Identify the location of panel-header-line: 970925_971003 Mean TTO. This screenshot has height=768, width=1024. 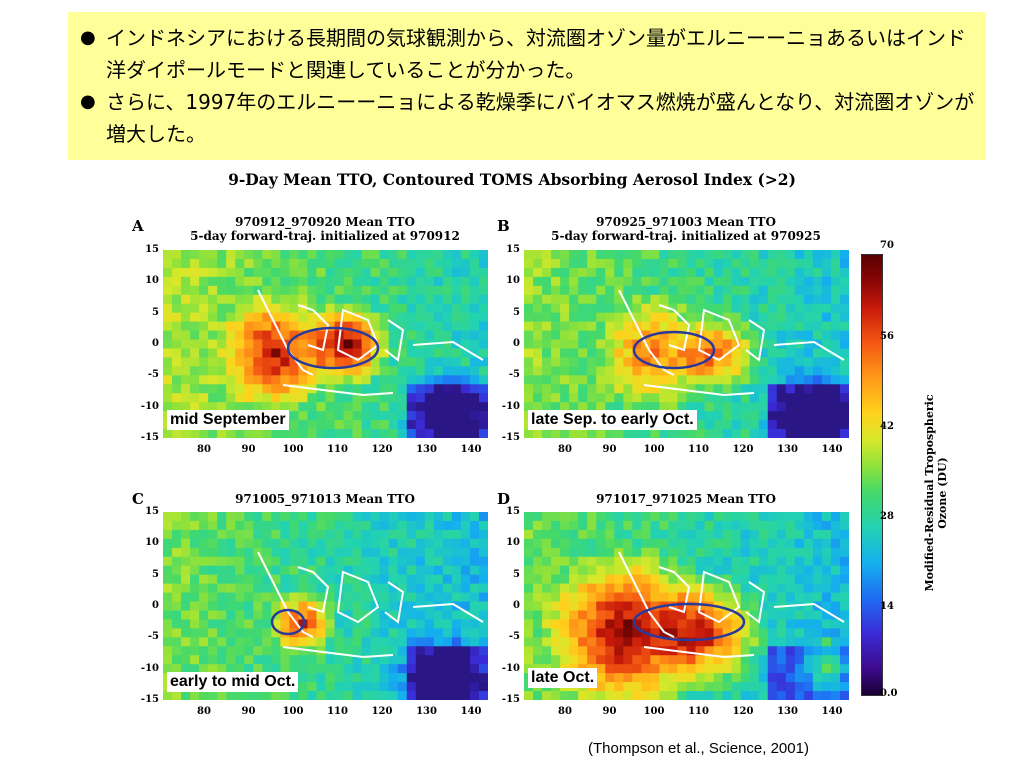
(686, 222).